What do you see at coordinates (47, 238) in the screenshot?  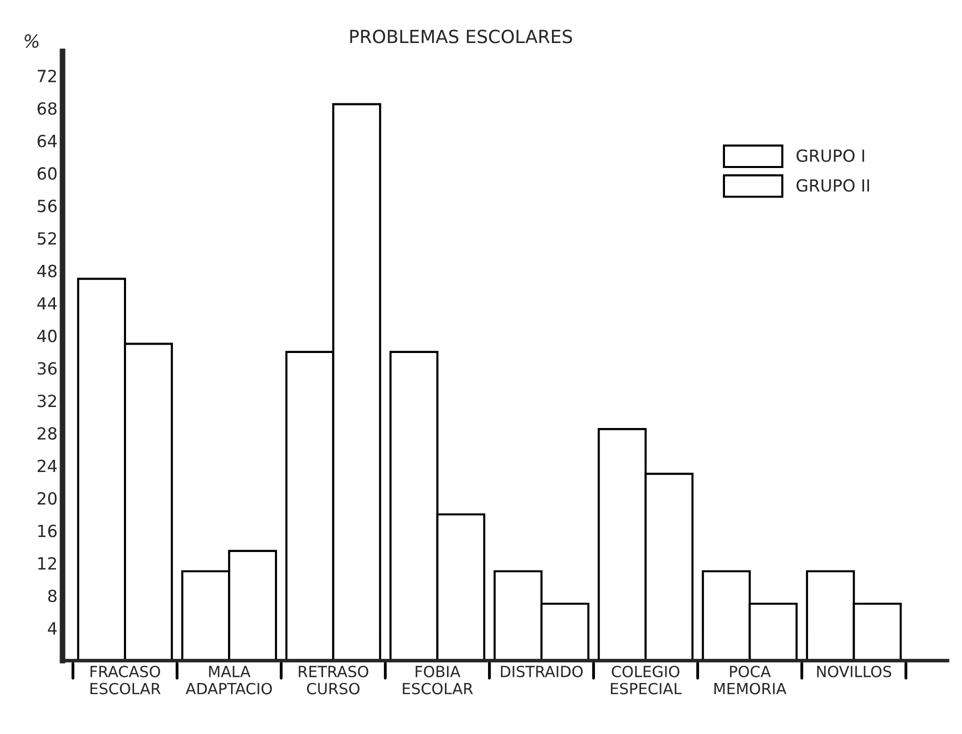 I see `y-tick-label: 52` at bounding box center [47, 238].